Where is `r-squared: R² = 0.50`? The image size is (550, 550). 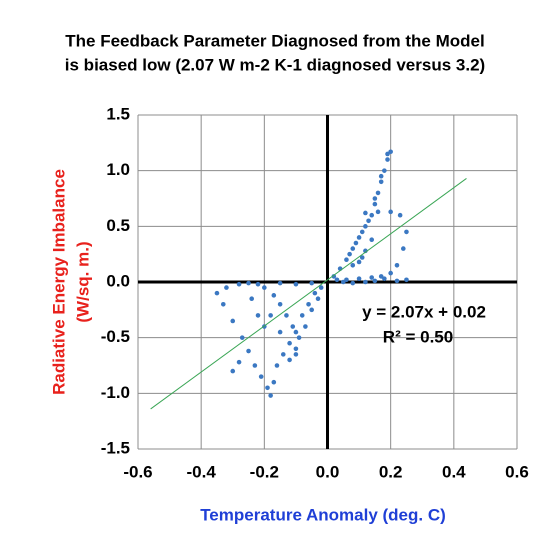 r-squared: R² = 0.50 is located at coordinates (418, 336).